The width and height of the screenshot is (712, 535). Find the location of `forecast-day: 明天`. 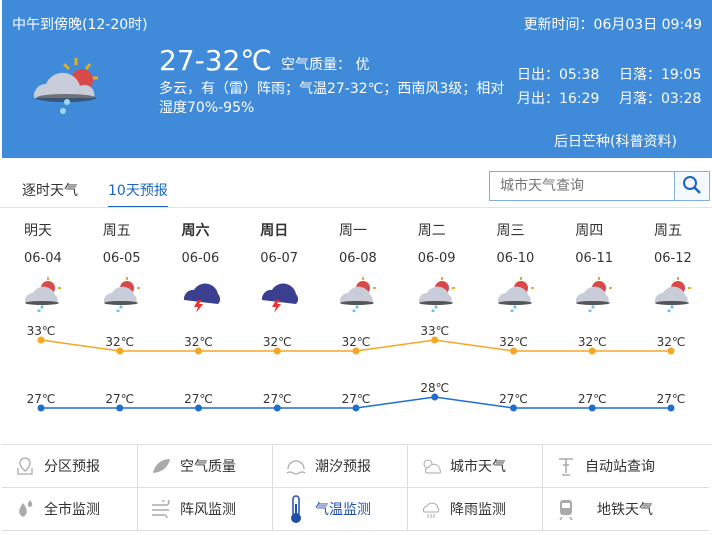

forecast-day: 明天 is located at coordinates (38, 231).